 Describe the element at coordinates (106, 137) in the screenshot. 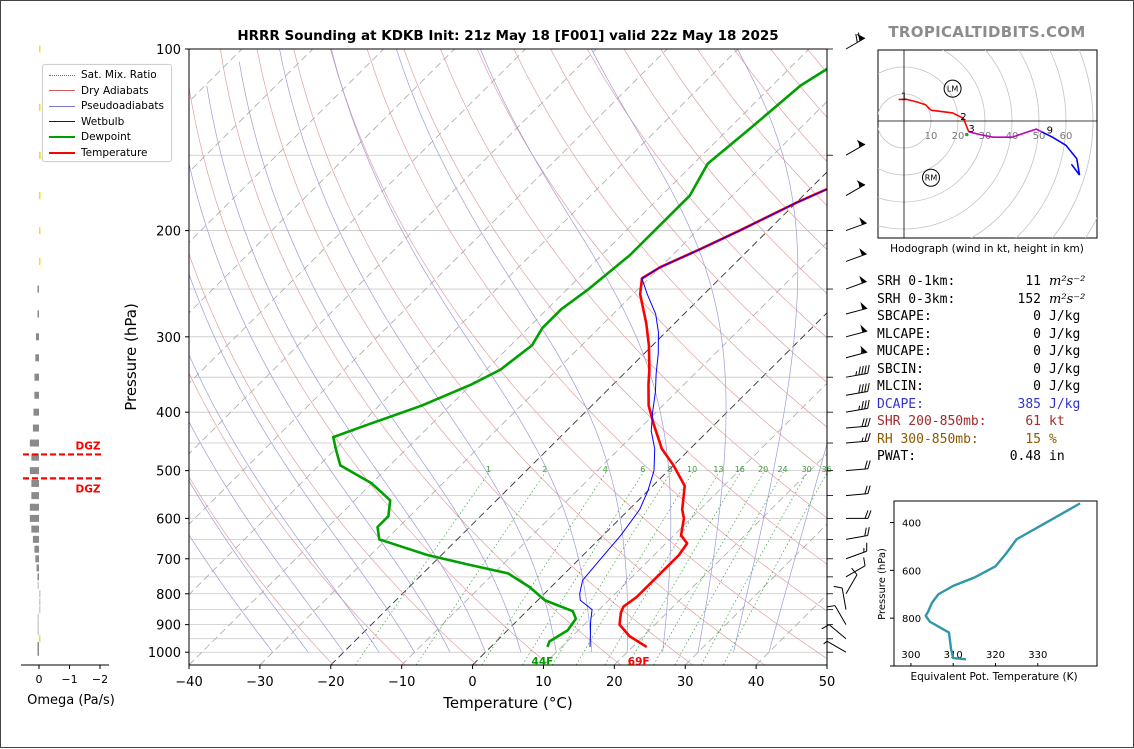

I see `legend-label: Dewpoint` at that location.